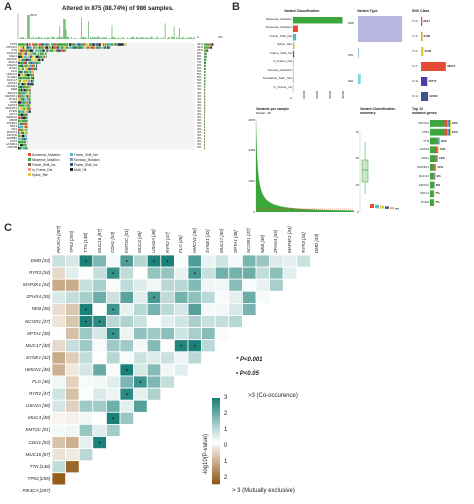 This screenshot has height=504, width=474. I want to click on legend-tick: 3, so click(226, 398).